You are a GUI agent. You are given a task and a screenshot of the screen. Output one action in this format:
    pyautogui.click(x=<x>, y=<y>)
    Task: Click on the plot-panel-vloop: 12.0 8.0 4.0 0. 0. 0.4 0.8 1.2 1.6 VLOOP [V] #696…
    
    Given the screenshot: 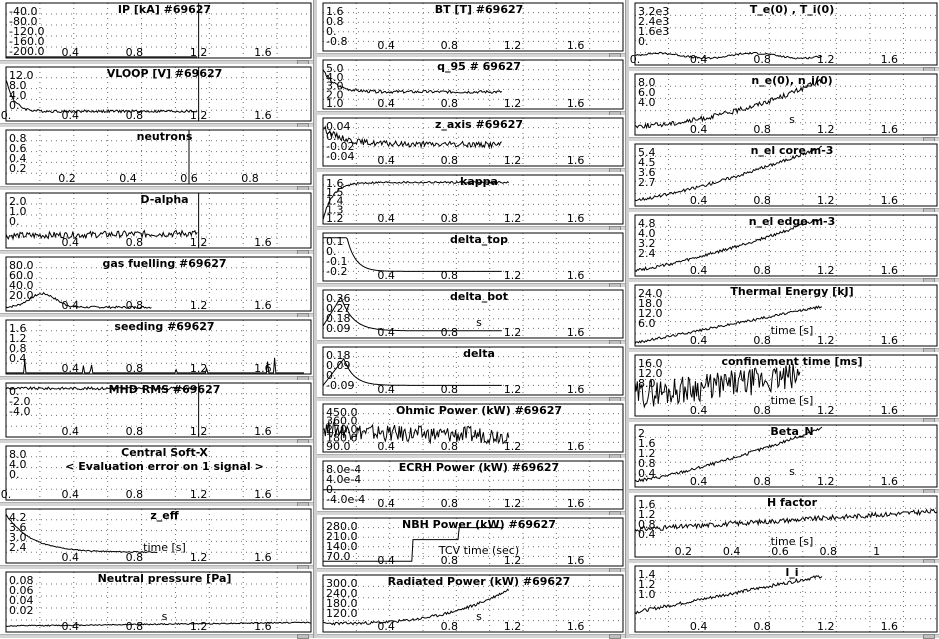 What is the action you would take?
    pyautogui.click(x=156, y=93)
    